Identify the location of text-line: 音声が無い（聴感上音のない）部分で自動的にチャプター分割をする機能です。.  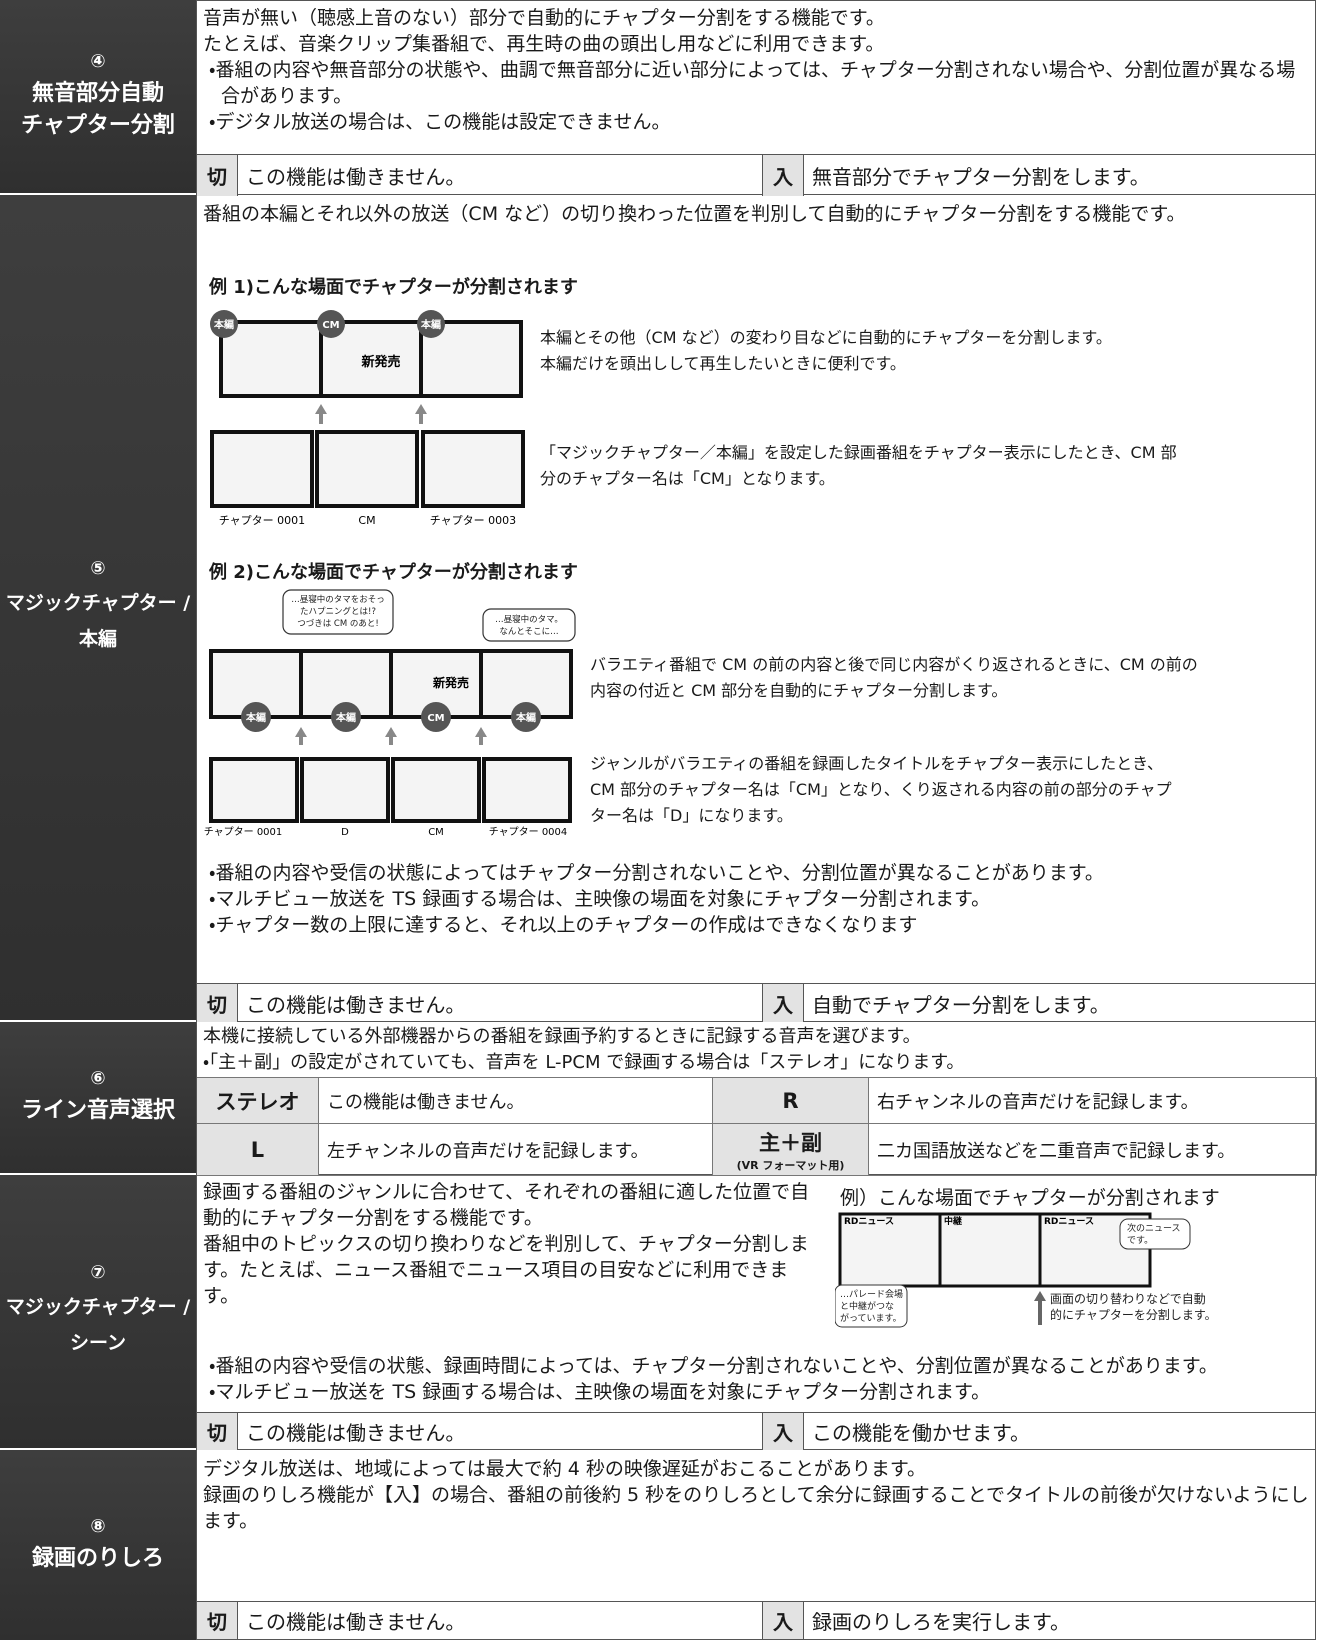
(544, 18).